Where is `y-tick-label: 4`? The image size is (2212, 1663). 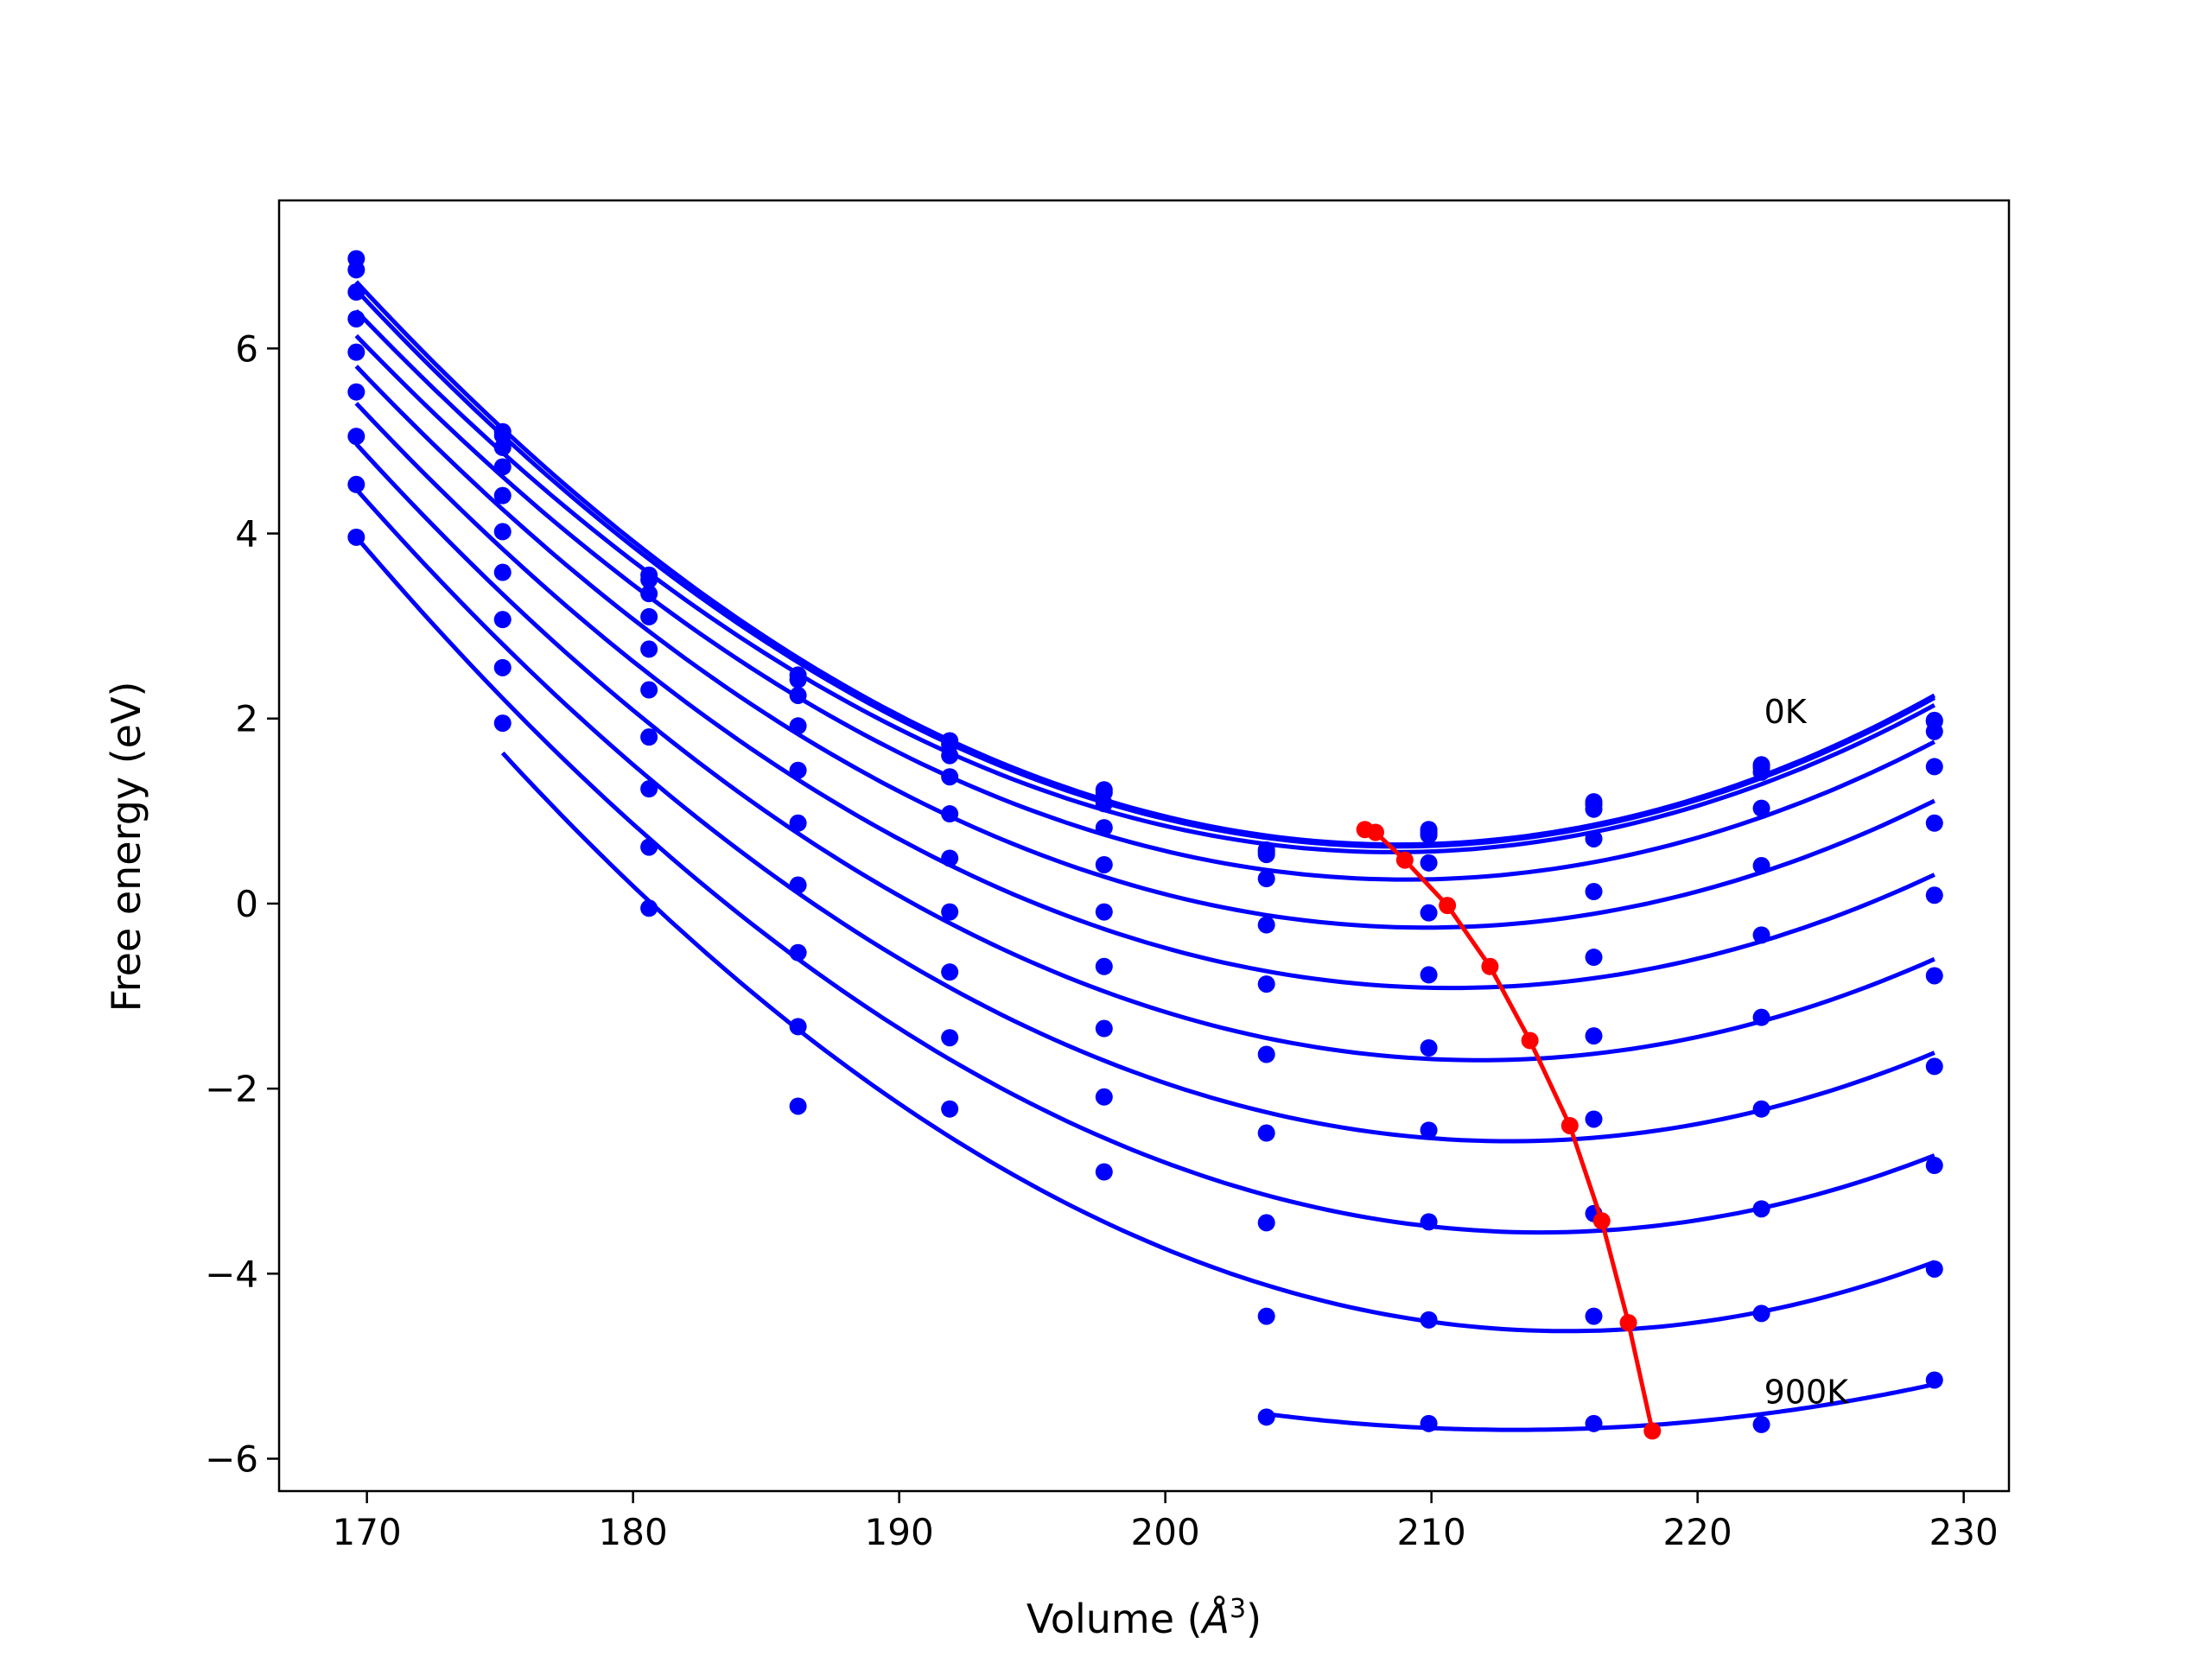
y-tick-label: 4 is located at coordinates (246, 534).